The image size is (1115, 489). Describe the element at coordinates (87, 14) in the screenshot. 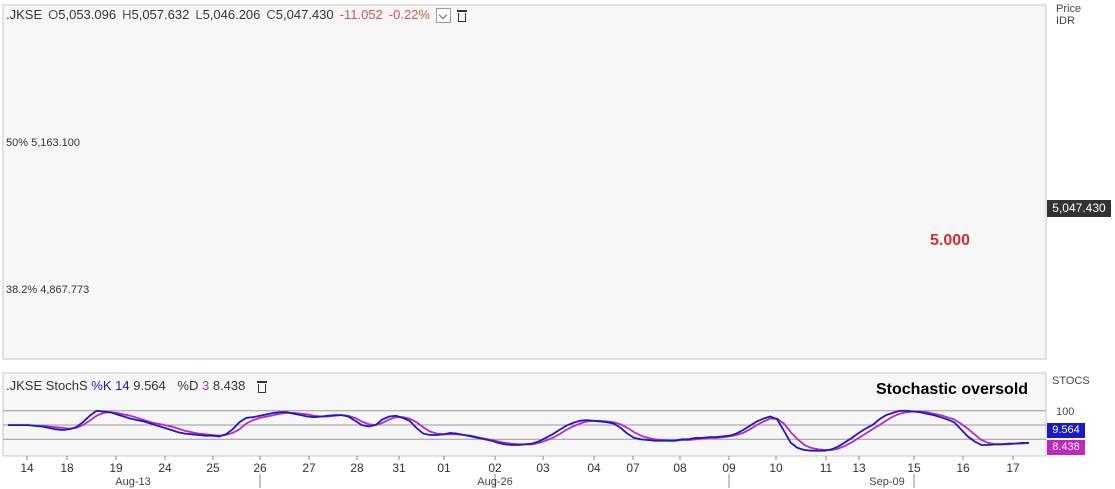

I see `open-value: 5,053.096` at that location.